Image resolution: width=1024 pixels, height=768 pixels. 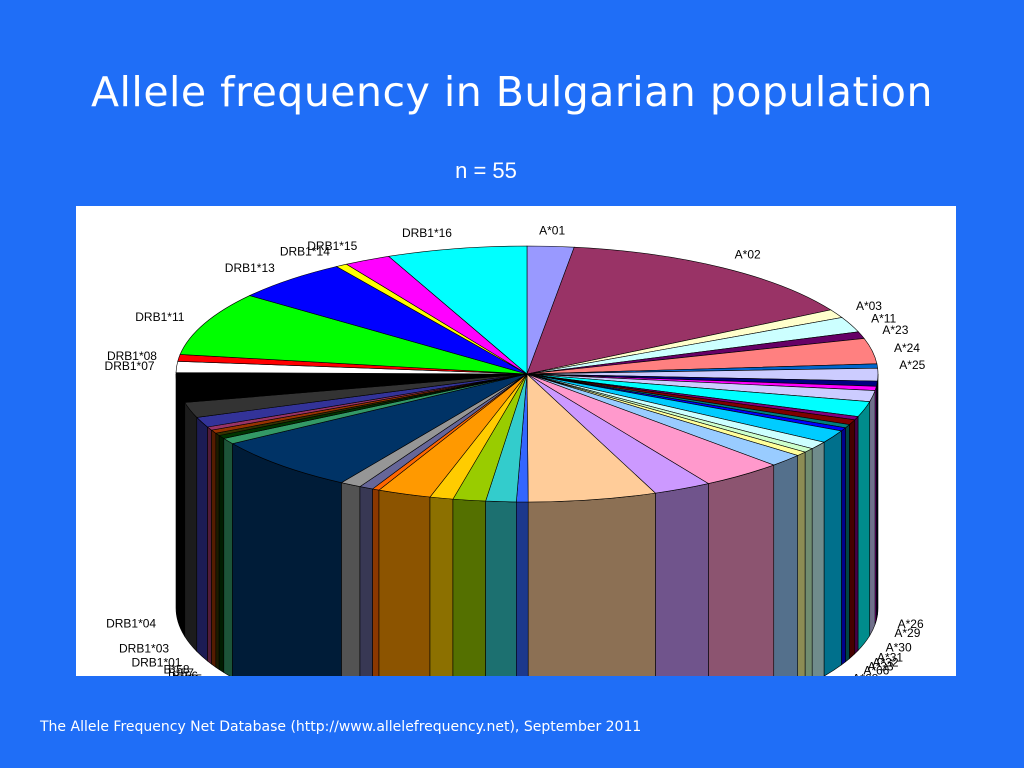 What do you see at coordinates (883, 318) in the screenshot?
I see `pie-label-a-11: A*11` at bounding box center [883, 318].